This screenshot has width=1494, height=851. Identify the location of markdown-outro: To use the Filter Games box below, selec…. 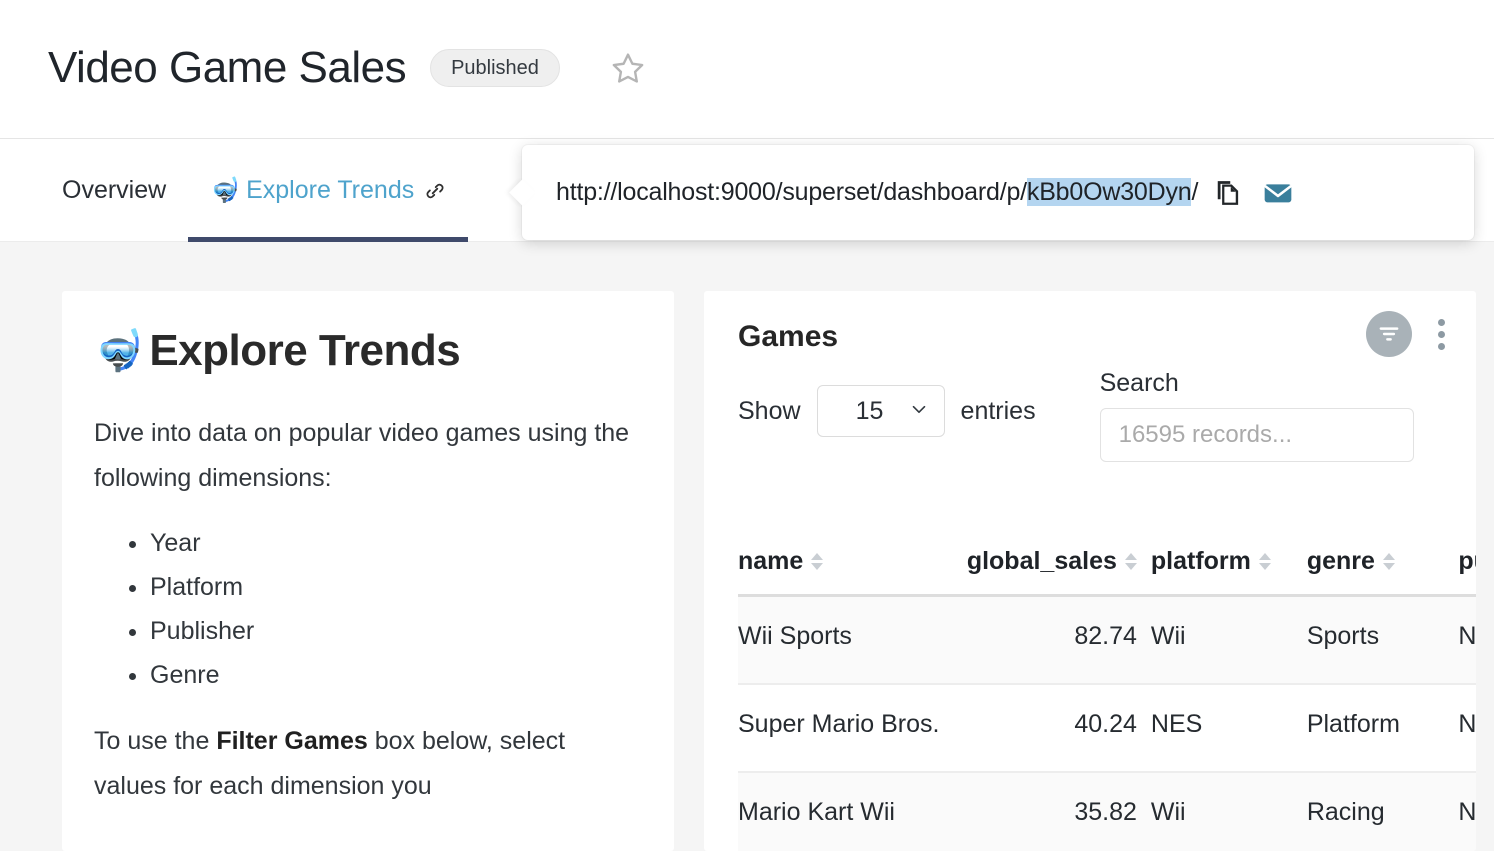
(368, 764).